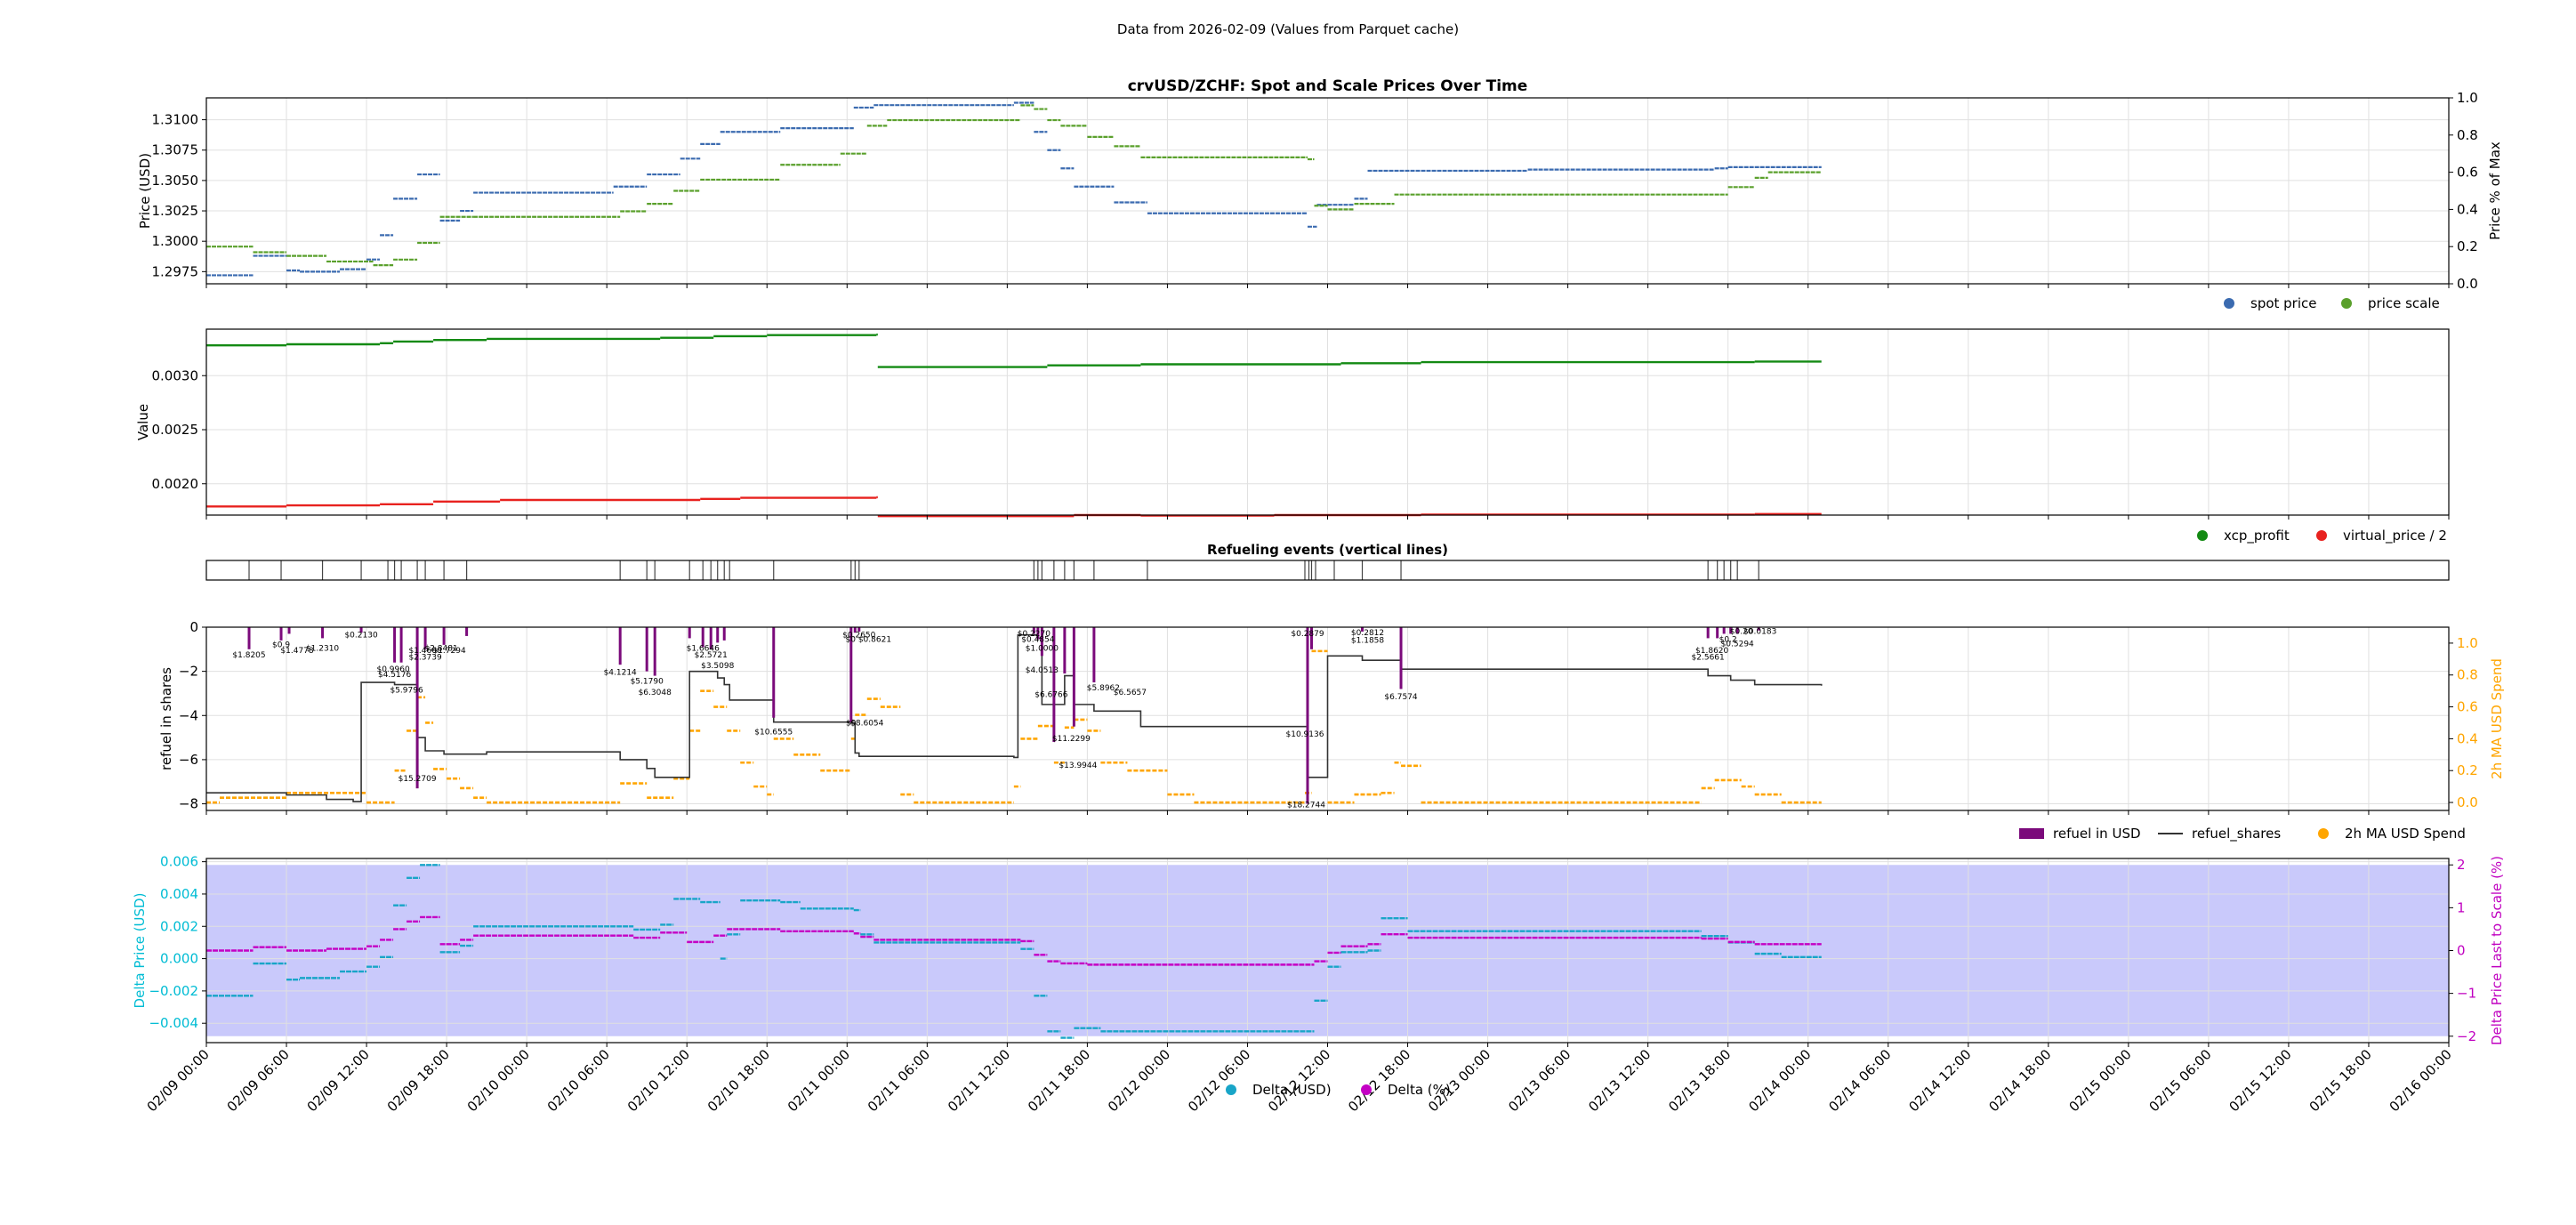  Describe the element at coordinates (2283, 303) in the screenshot. I see `legend-label: spot price` at that location.